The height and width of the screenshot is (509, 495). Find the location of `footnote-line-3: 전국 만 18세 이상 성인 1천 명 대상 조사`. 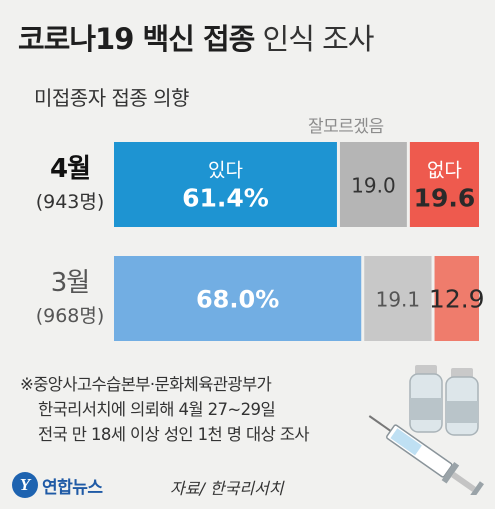

footnote-line-3: 전국 만 18세 이상 성인 1천 명 대상 조사 is located at coordinates (174, 434).